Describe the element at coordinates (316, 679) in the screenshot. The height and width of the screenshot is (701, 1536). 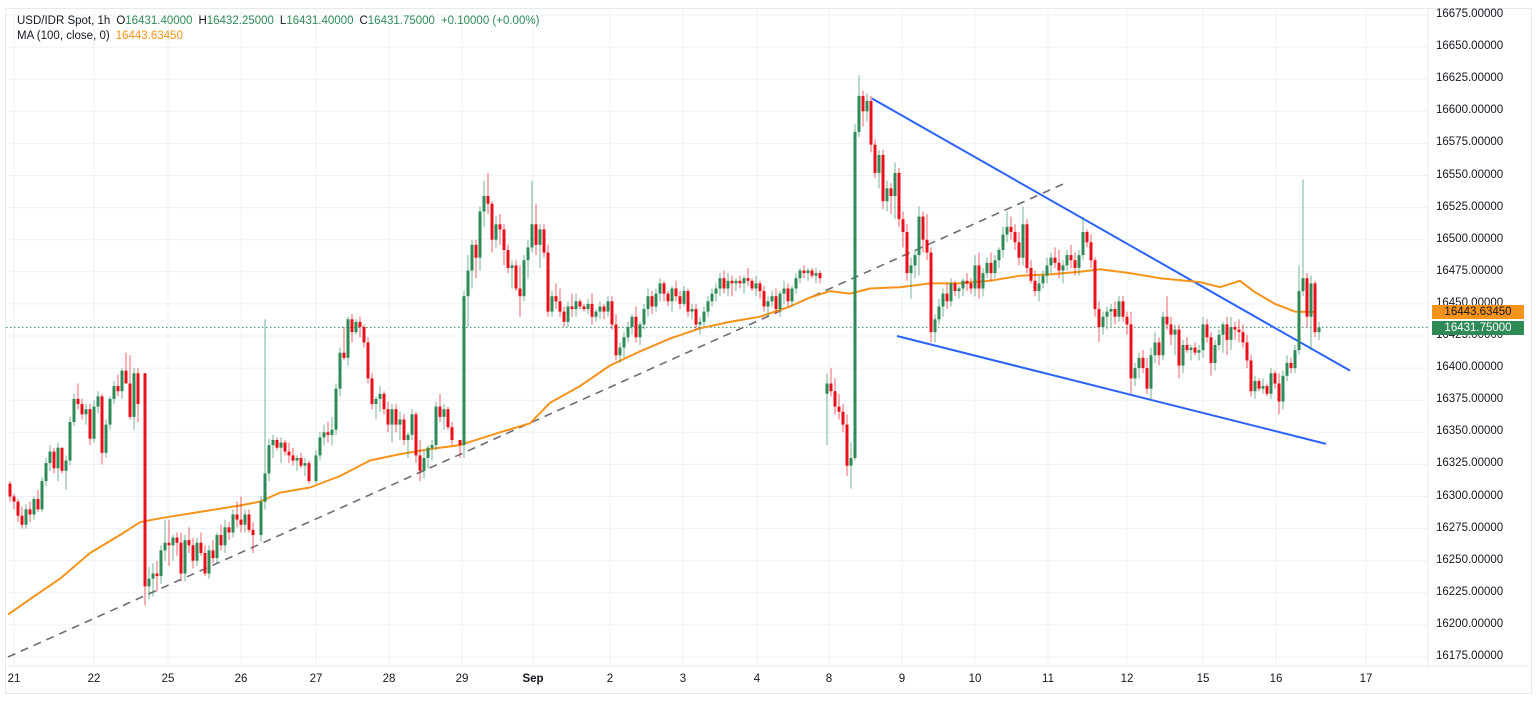
I see `time-tick-label: 27` at that location.